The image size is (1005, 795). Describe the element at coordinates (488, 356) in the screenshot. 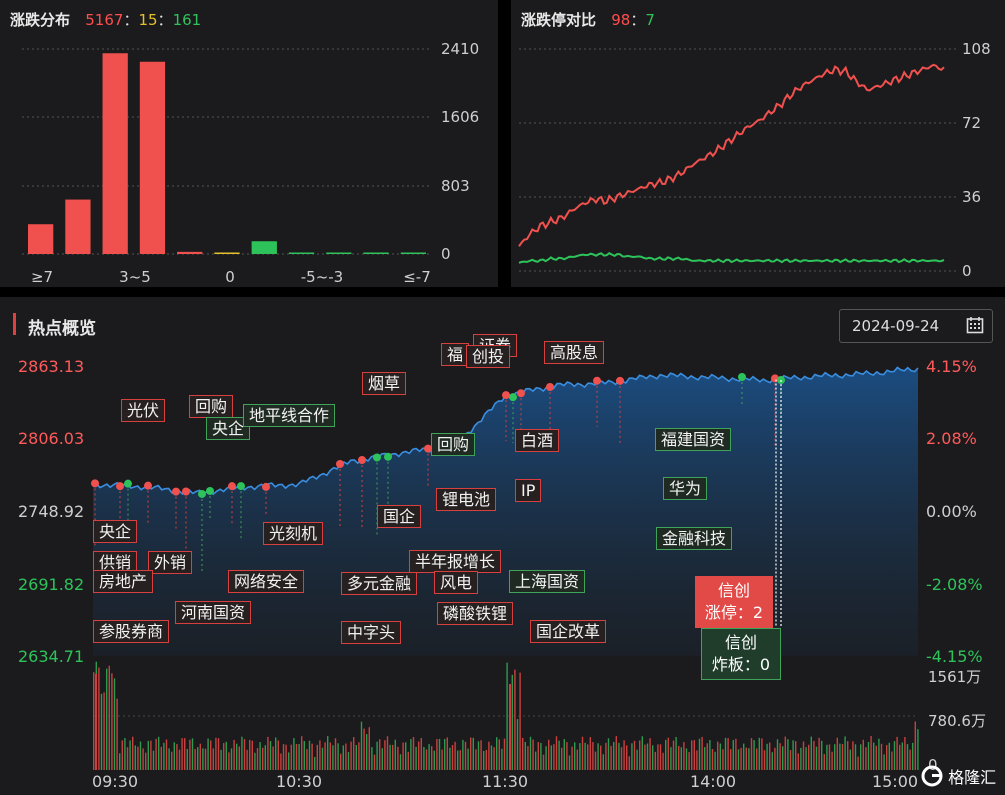

I see `hot-topic-tag: 创投` at that location.